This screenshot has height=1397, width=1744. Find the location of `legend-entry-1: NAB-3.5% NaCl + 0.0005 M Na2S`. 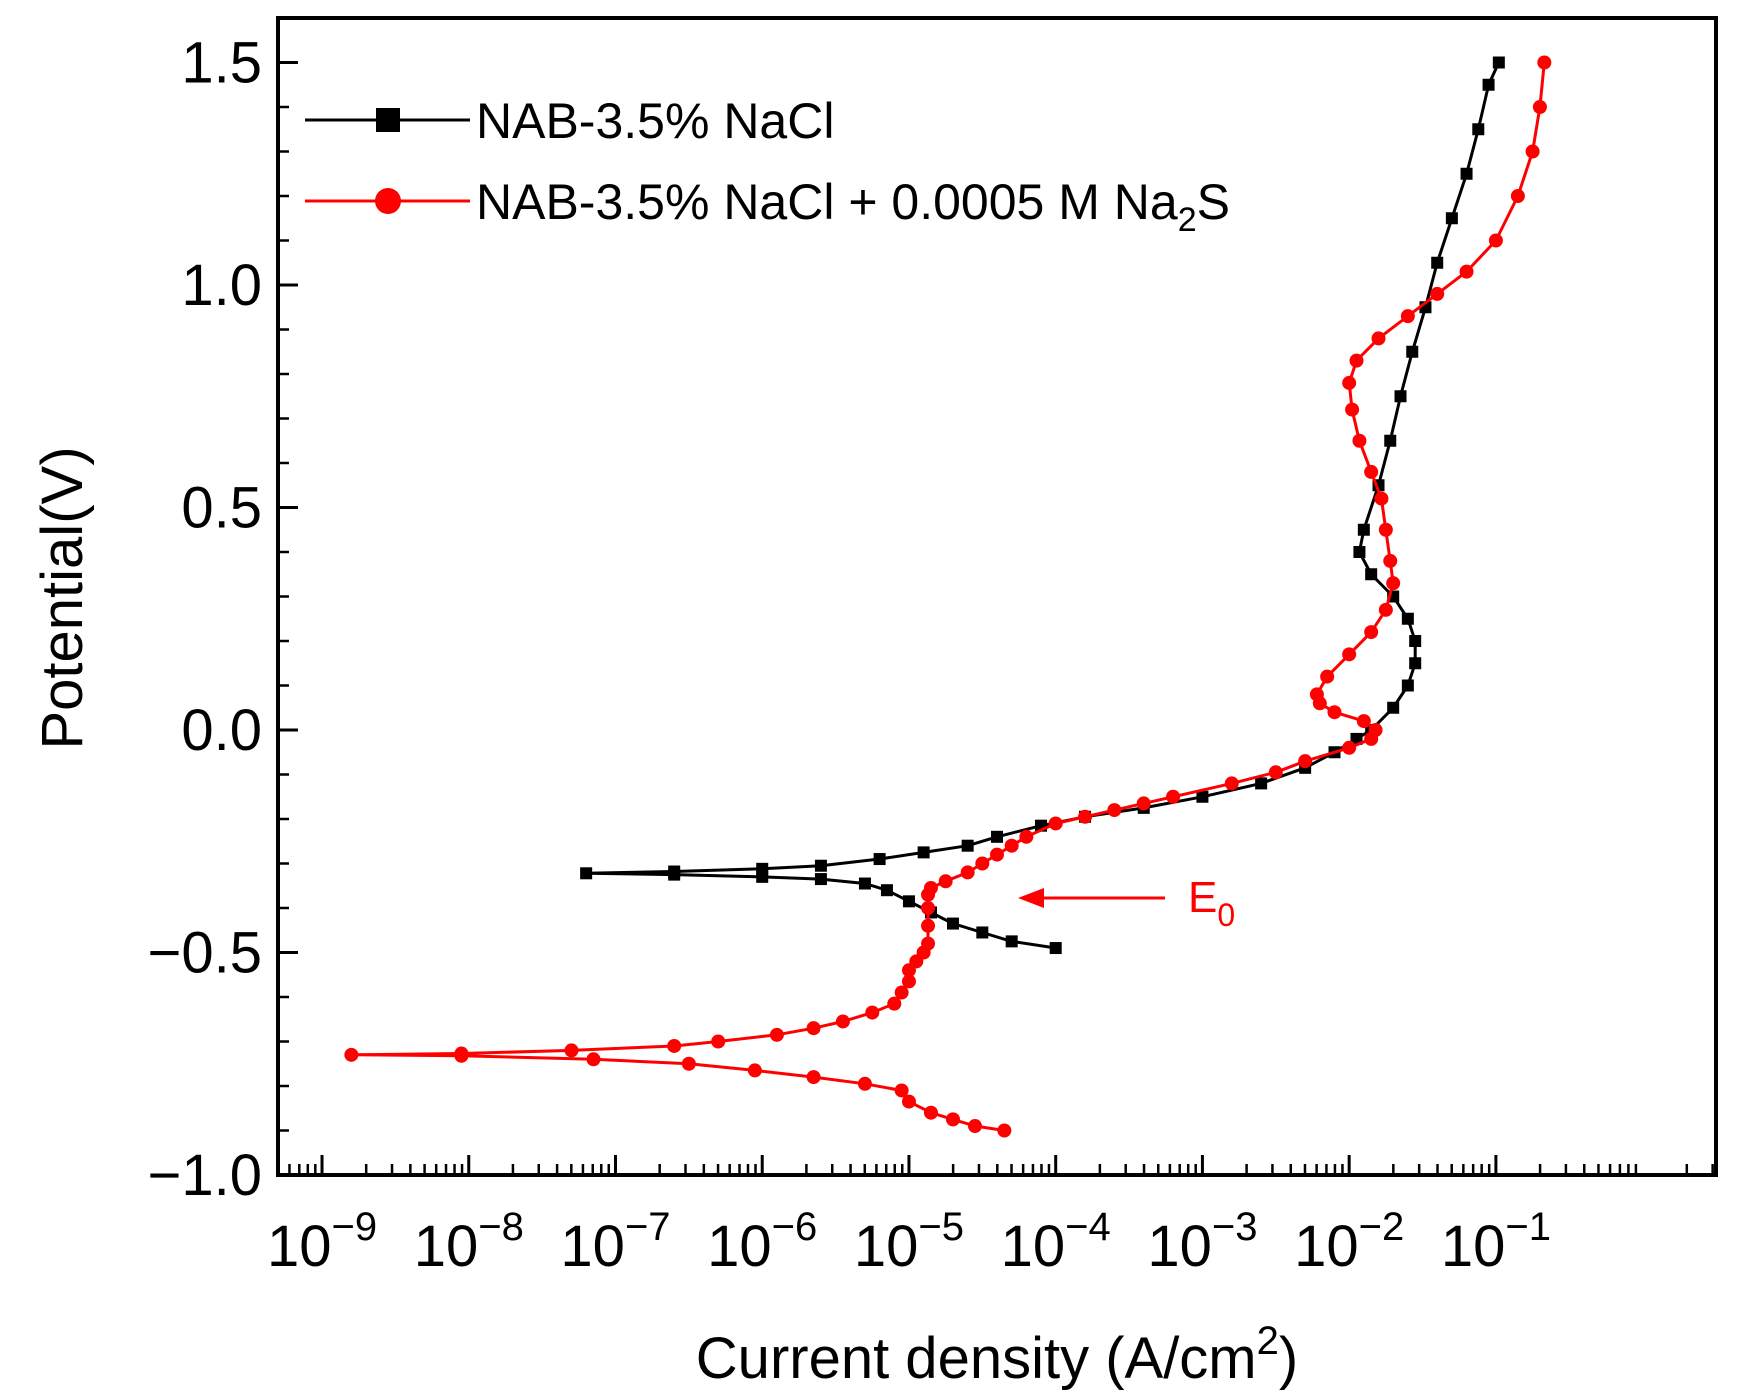

legend-entry-1: NAB-3.5% NaCl + 0.0005 M Na2S is located at coordinates (767, 206).